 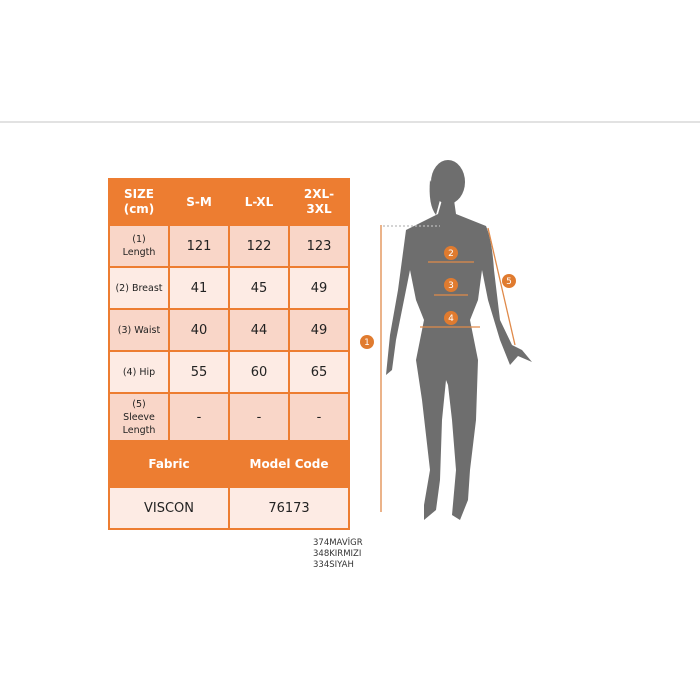 I want to click on header-s-m: S-M, so click(x=199, y=202).